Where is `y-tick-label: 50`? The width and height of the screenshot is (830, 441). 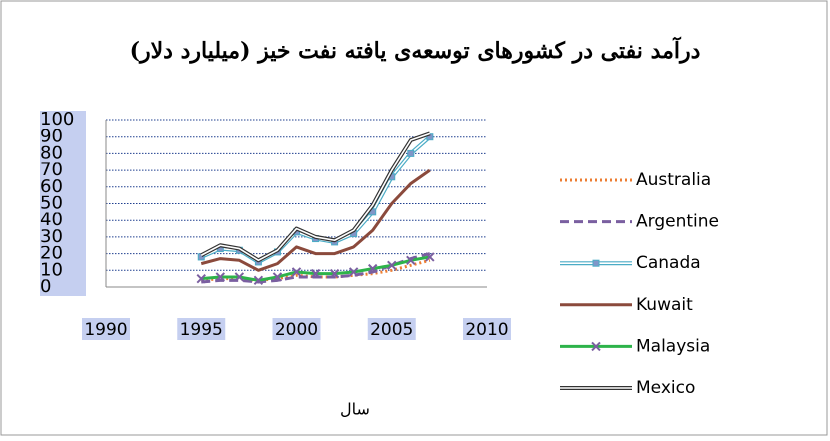
y-tick-label: 50 is located at coordinates (51, 203).